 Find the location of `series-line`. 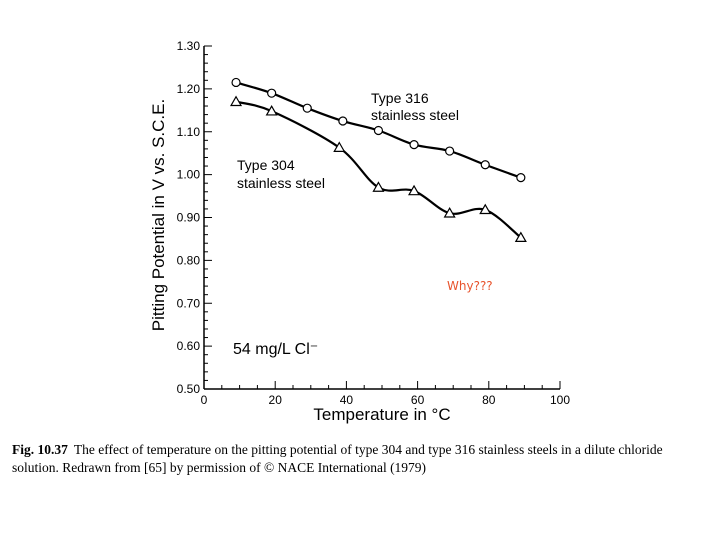

series-line is located at coordinates (378, 169).